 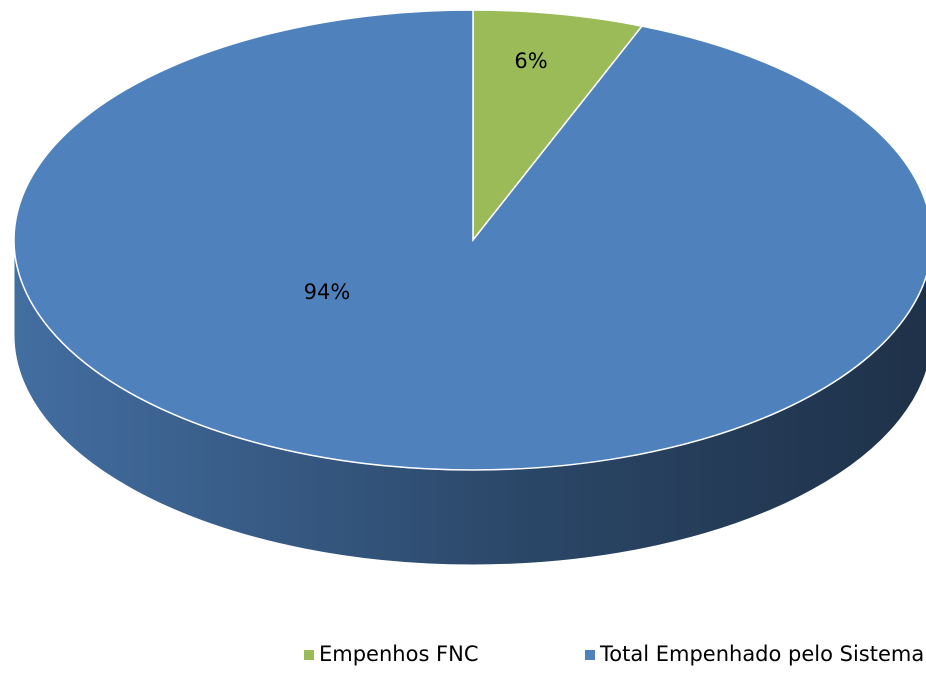 What do you see at coordinates (327, 292) in the screenshot?
I see `data-label: 94%` at bounding box center [327, 292].